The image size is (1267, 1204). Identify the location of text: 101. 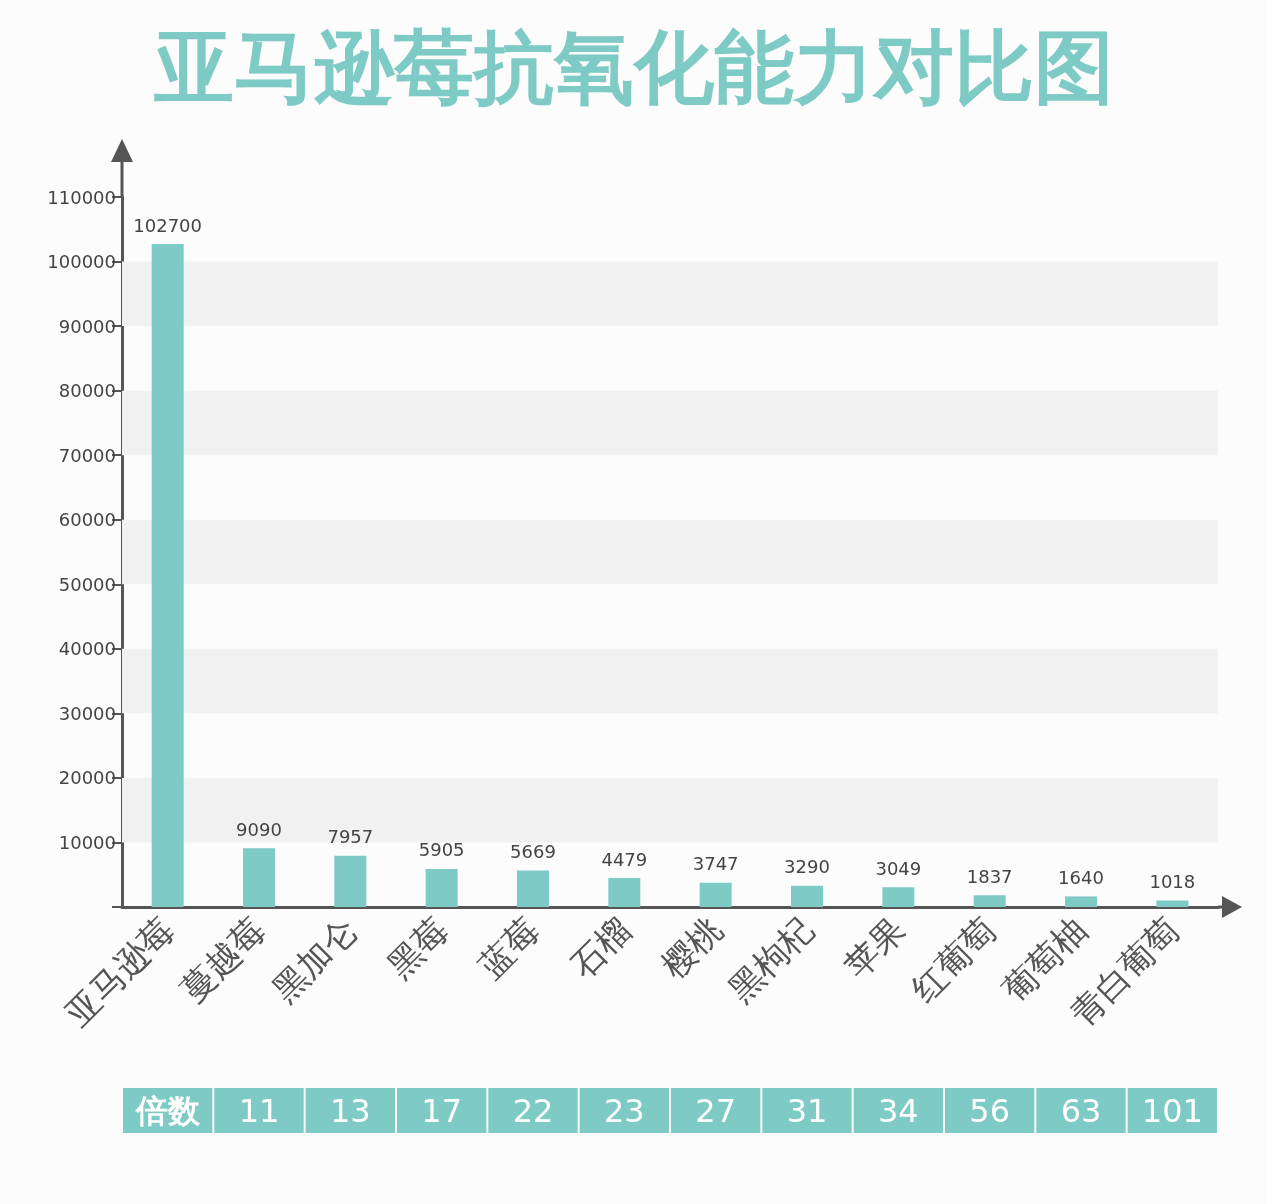
(1172, 1111).